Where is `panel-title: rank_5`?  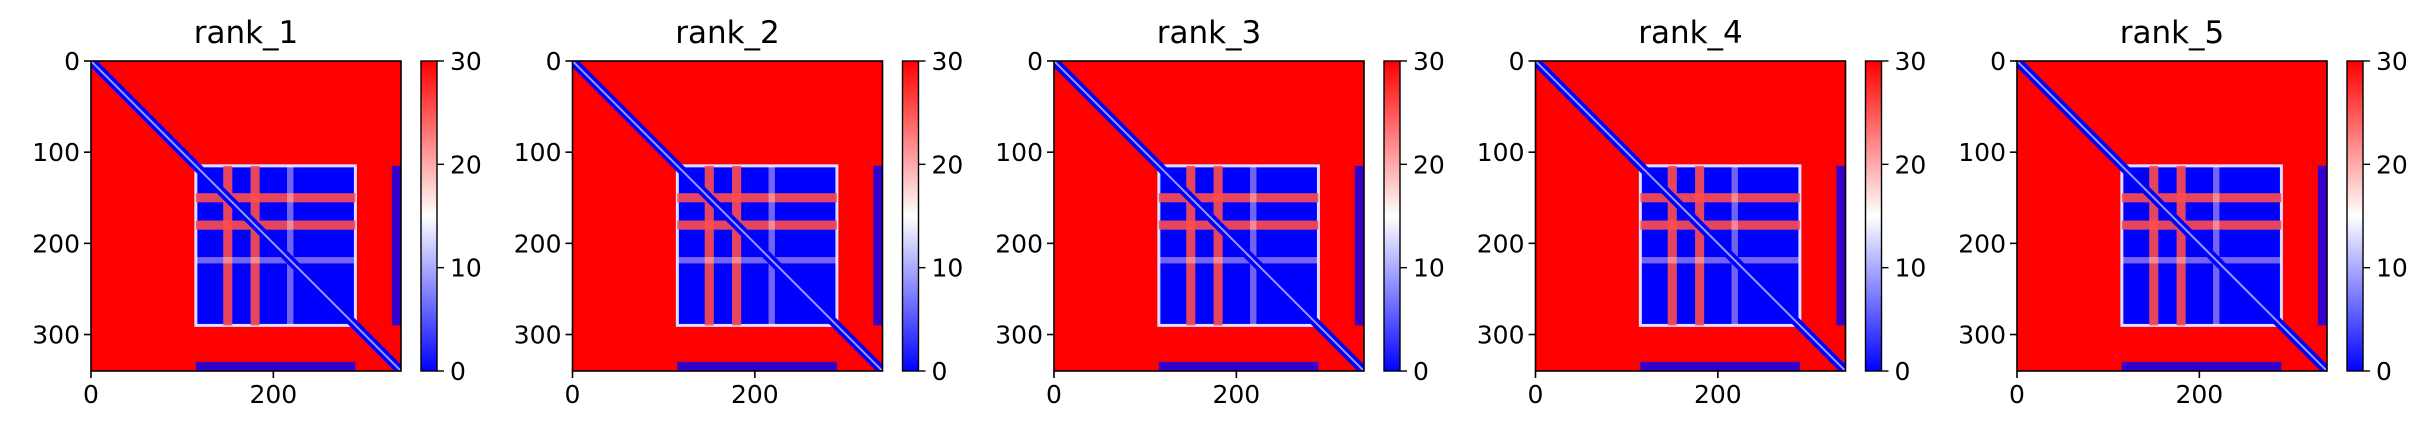 panel-title: rank_5 is located at coordinates (2172, 33).